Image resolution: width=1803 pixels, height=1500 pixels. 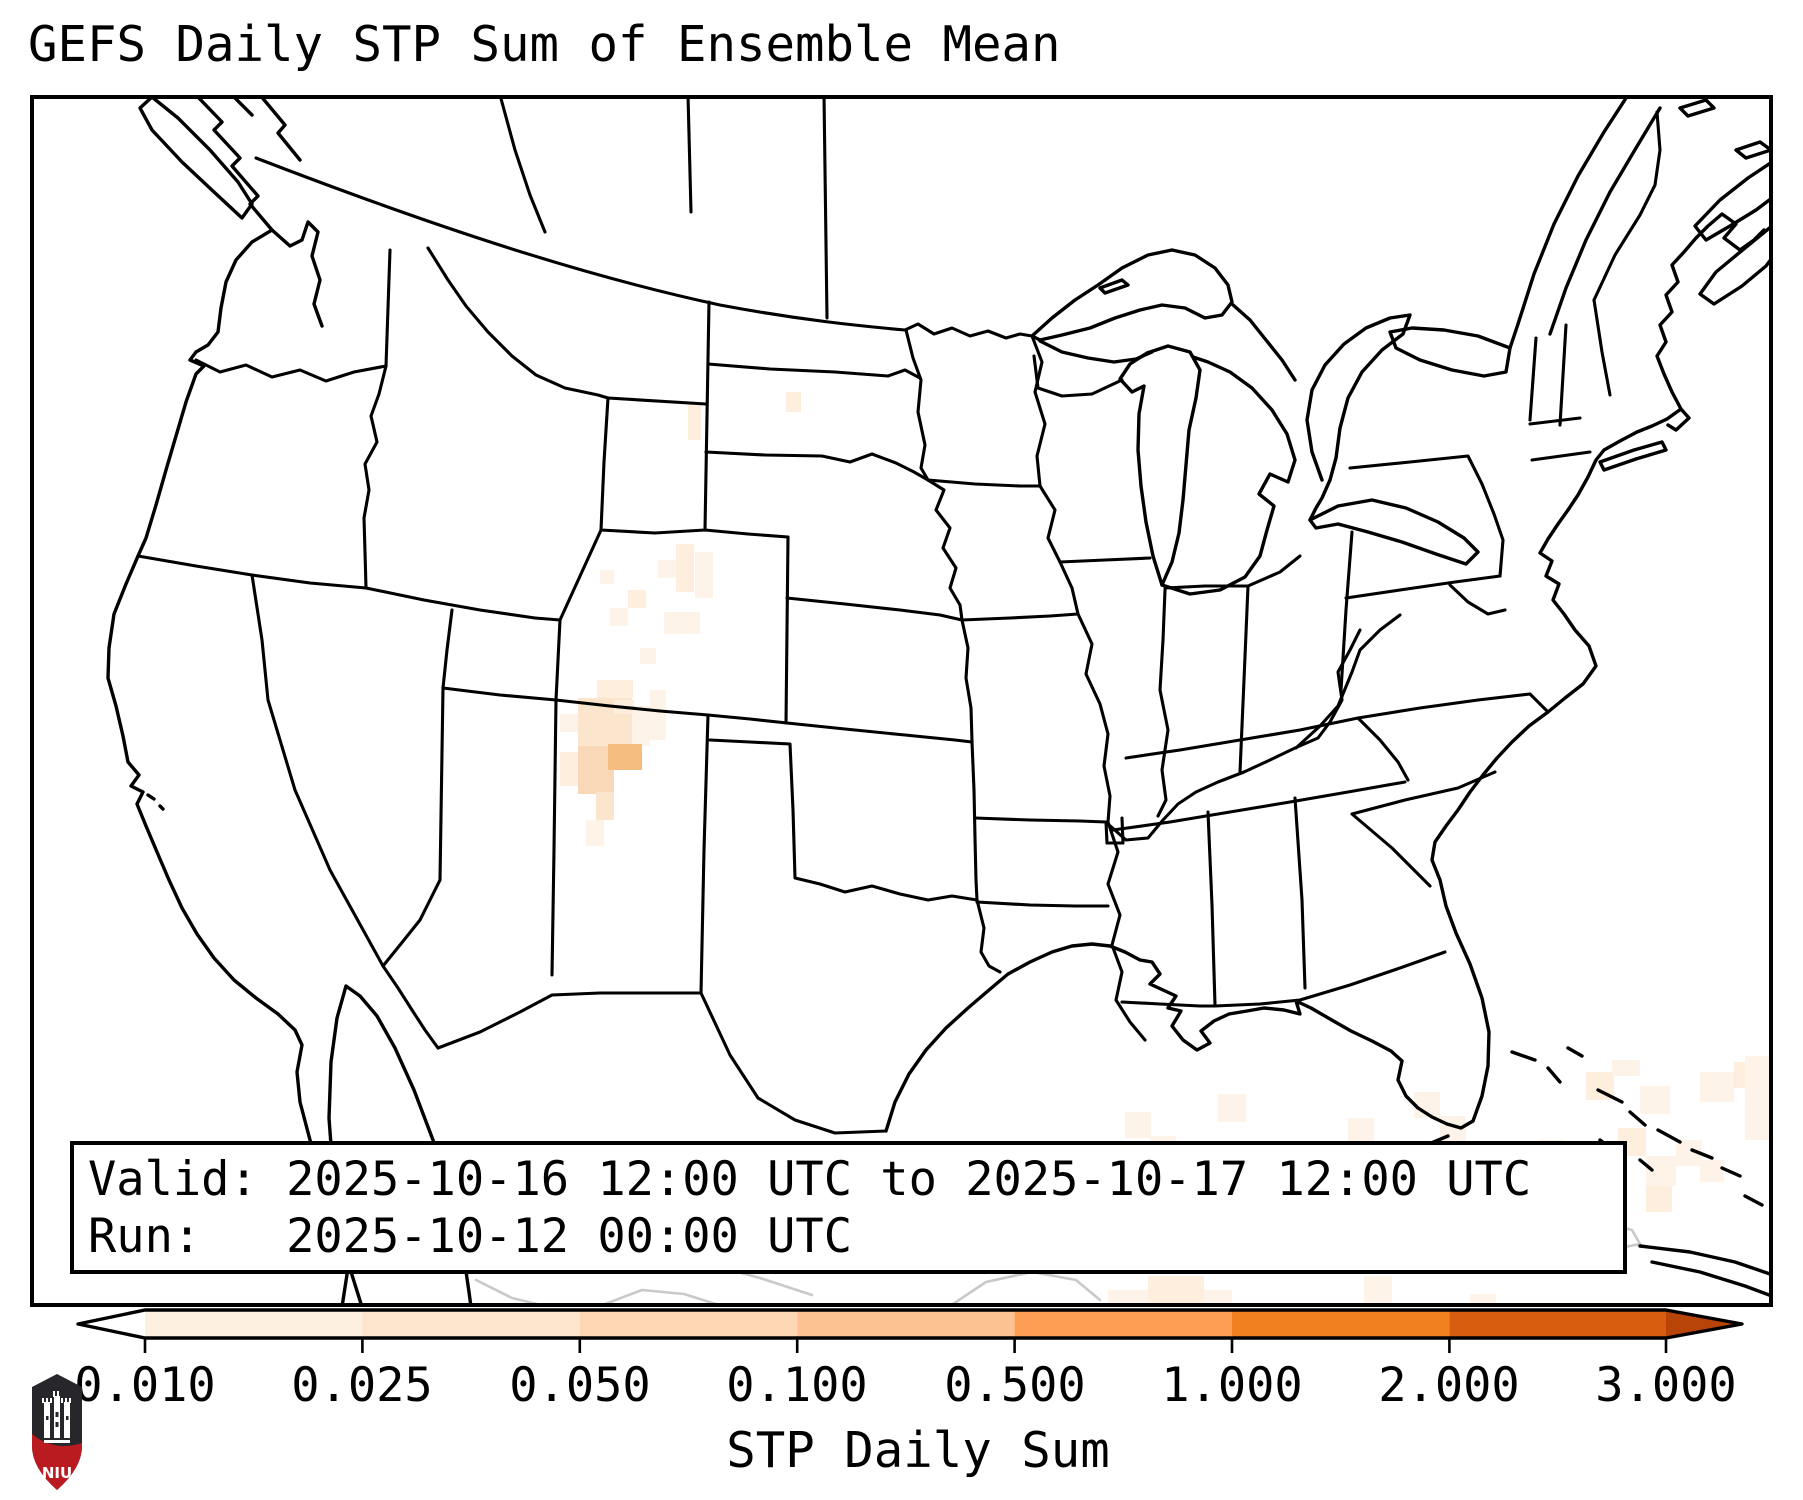 I want to click on colorbar-axis-label: STP Daily Sum, so click(x=918, y=1450).